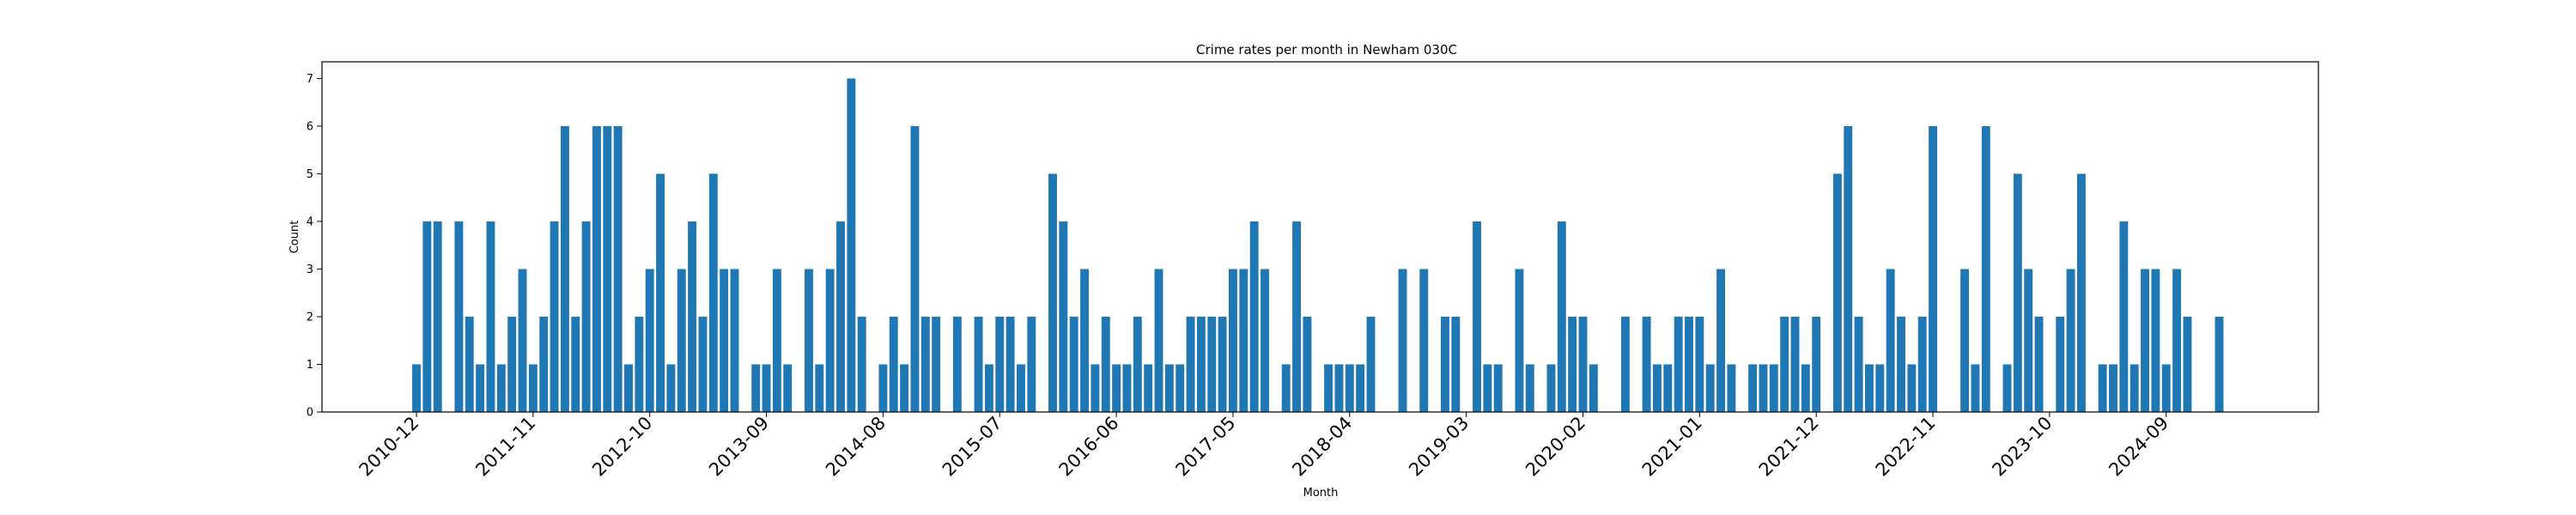  I want to click on x-tick-label: 2013-09, so click(739, 447).